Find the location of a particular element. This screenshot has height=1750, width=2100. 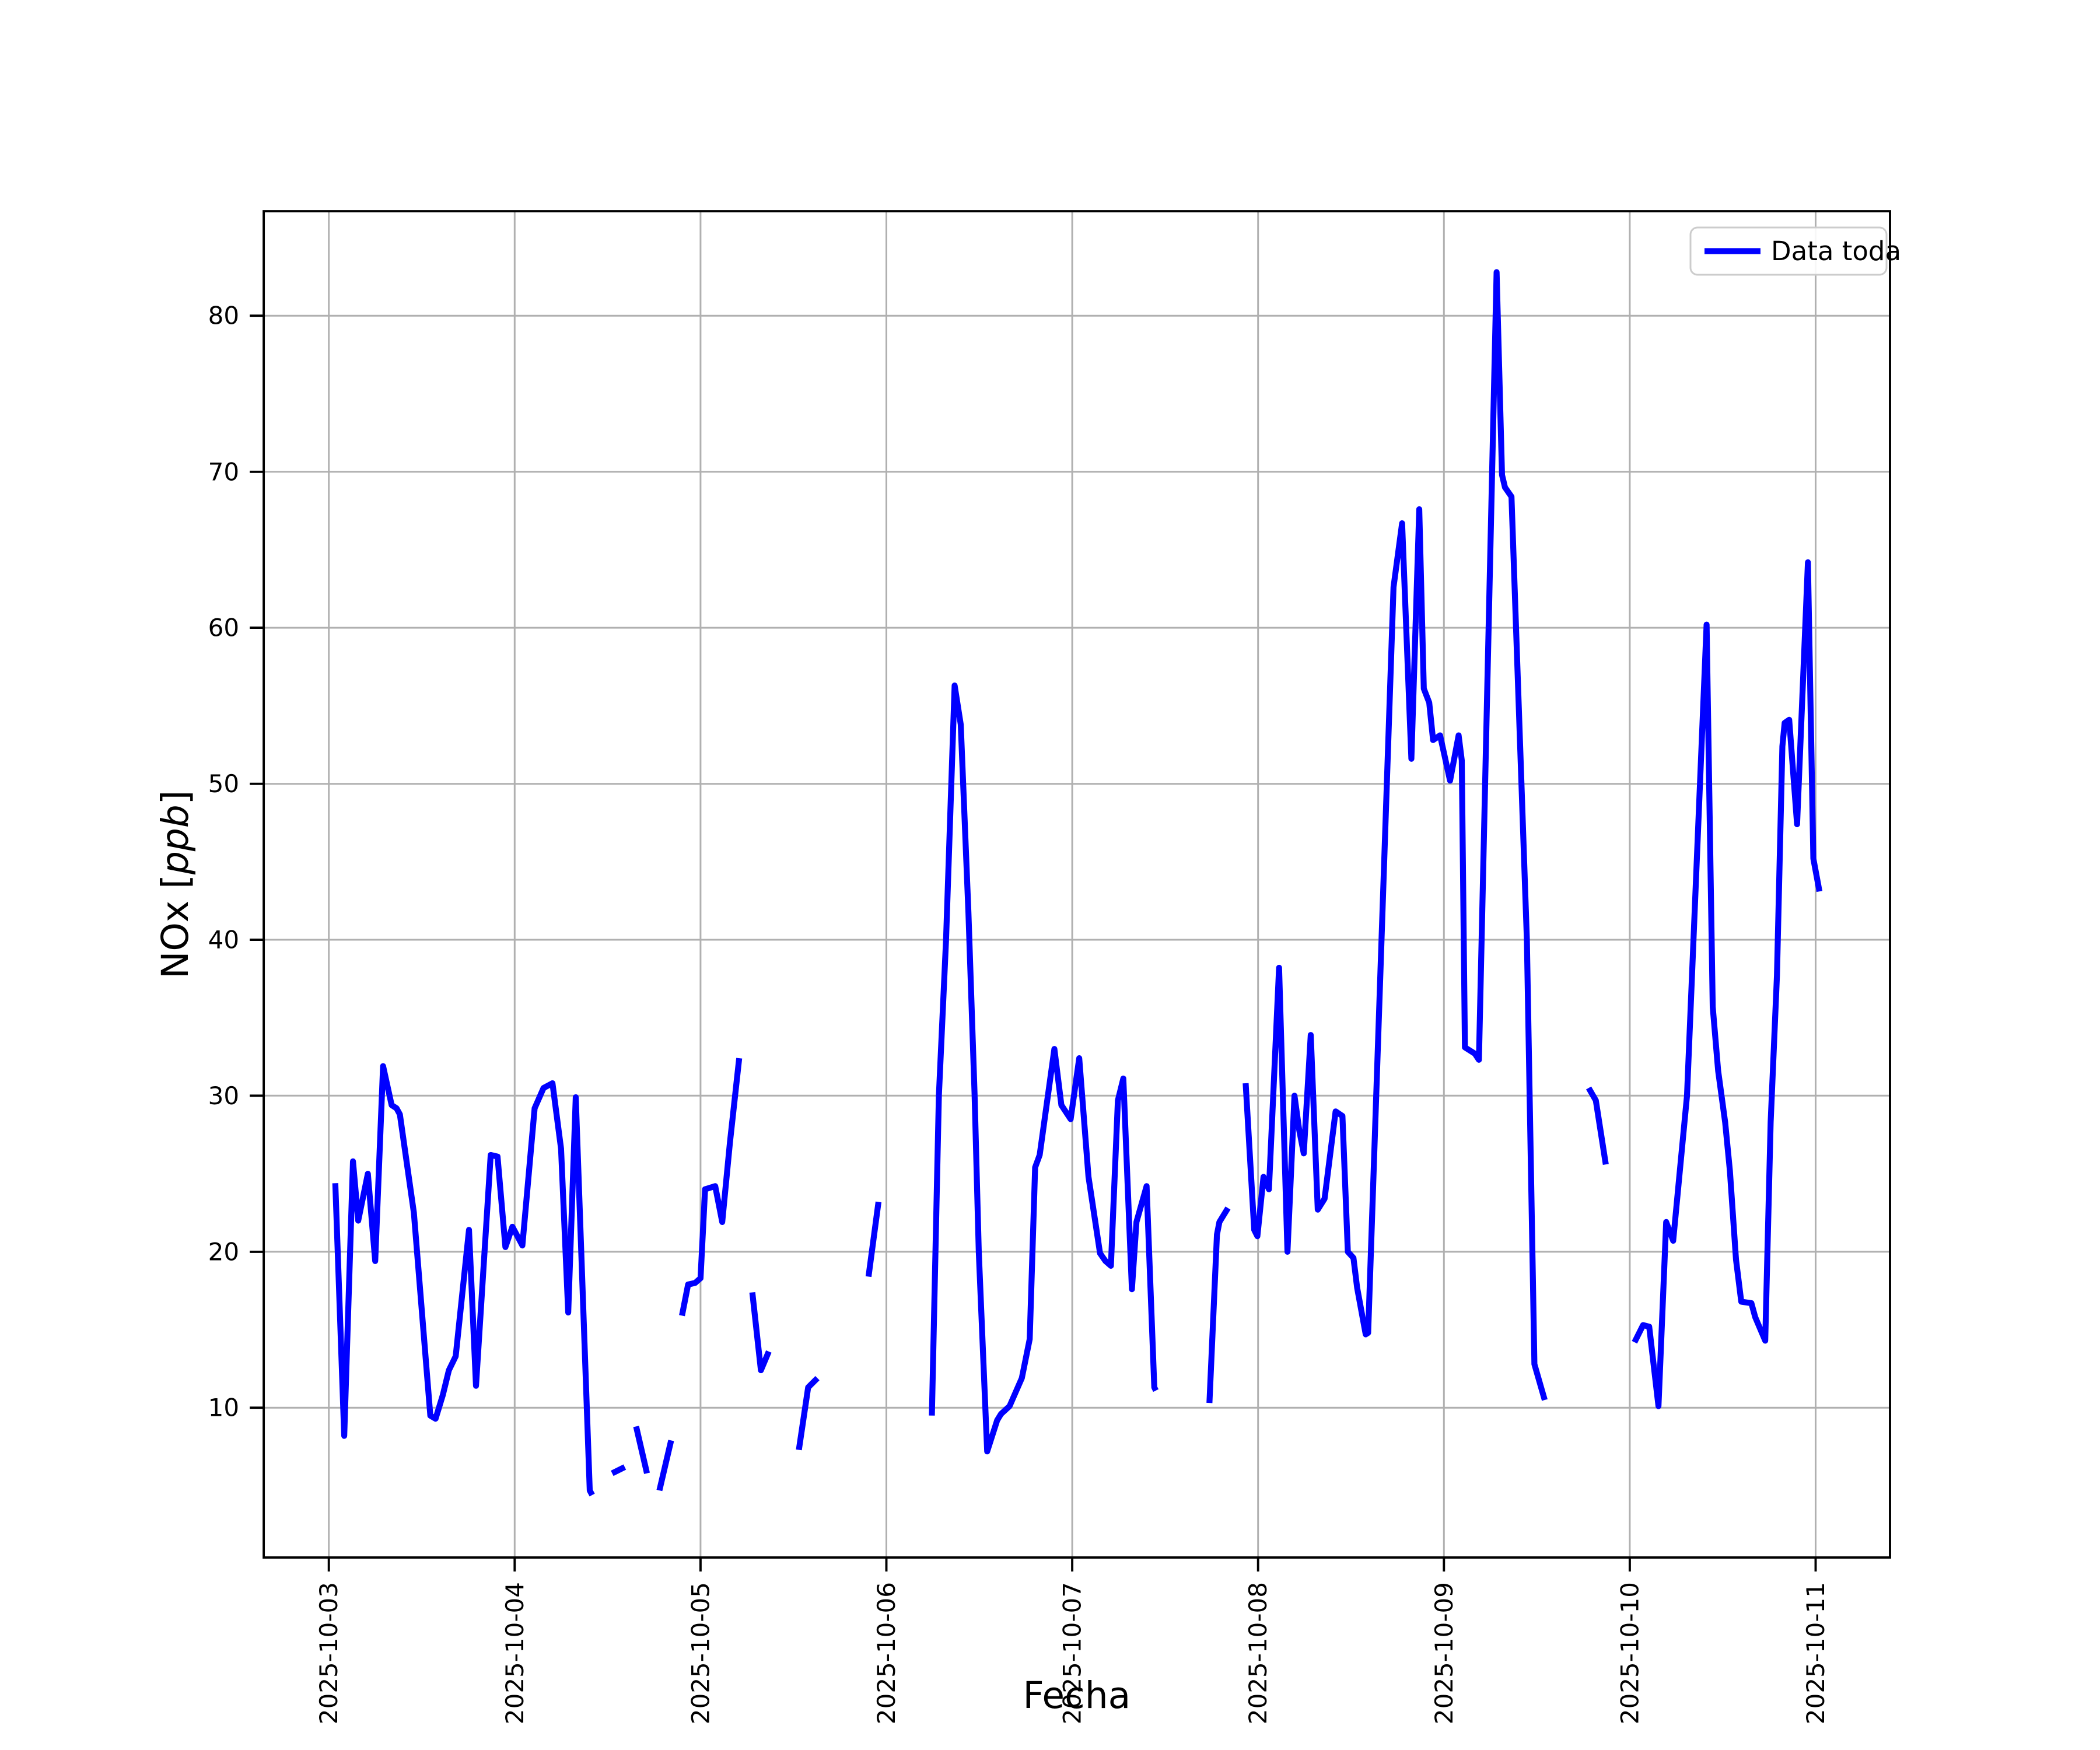

y-axis-label-units: ppb is located at coordinates (175, 839).